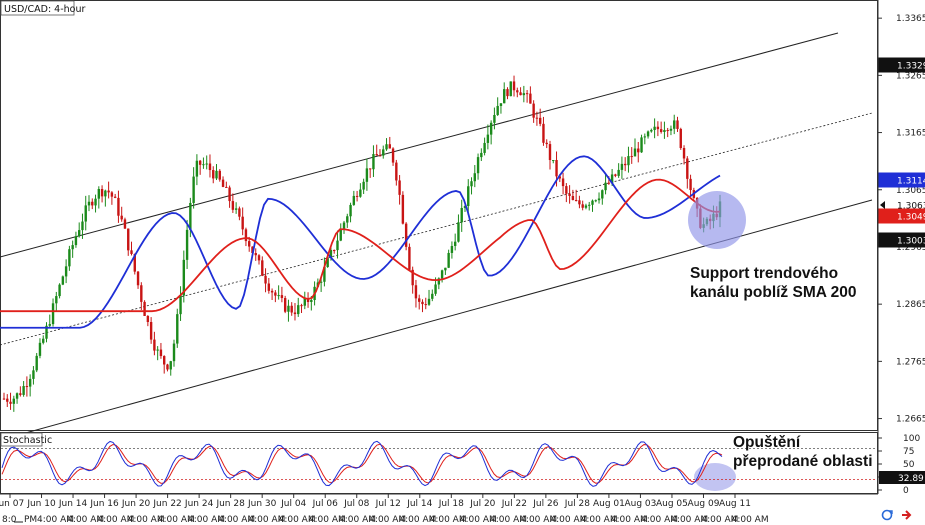 The width and height of the screenshot is (925, 525). What do you see at coordinates (577, 504) in the screenshot?
I see `date-tick-label: Jul 28` at bounding box center [577, 504].